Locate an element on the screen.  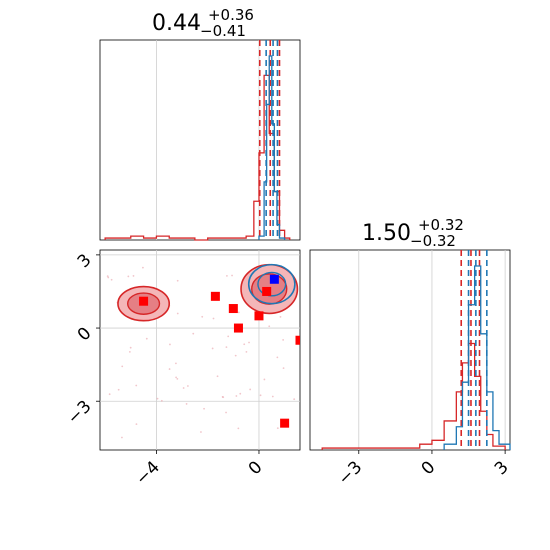
panel-bottom-right-frame is located at coordinates (410, 350).